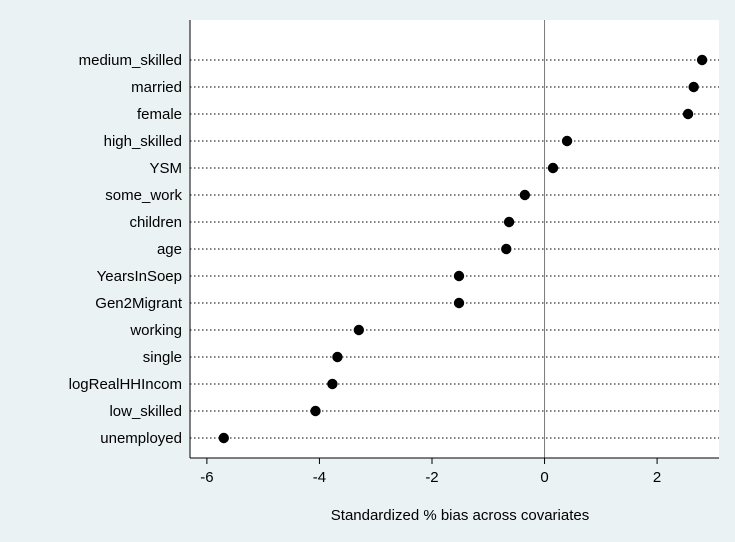 The image size is (735, 542). I want to click on category-label-age: age, so click(169, 249).